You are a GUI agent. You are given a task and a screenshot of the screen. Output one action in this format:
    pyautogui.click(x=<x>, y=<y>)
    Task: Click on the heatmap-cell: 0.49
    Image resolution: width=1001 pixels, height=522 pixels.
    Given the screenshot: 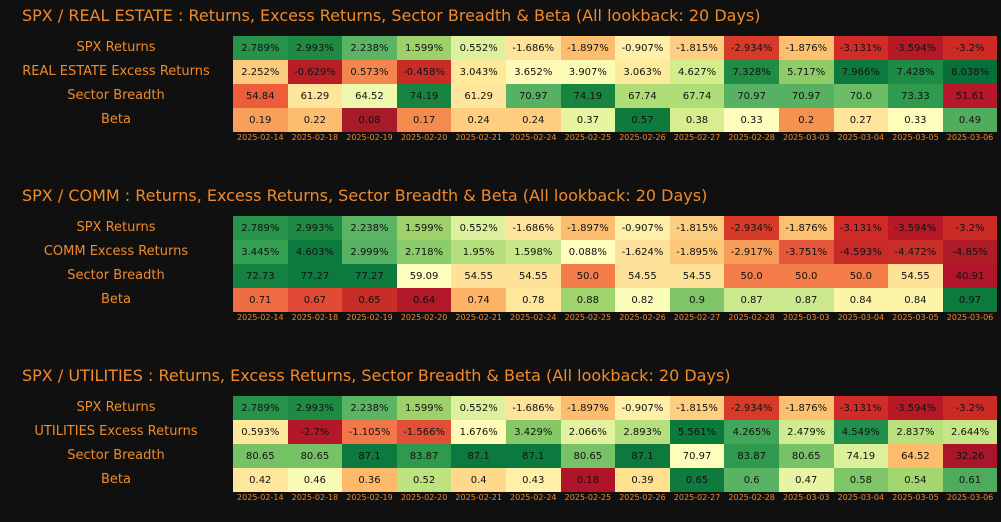 What is the action you would take?
    pyautogui.click(x=970, y=120)
    